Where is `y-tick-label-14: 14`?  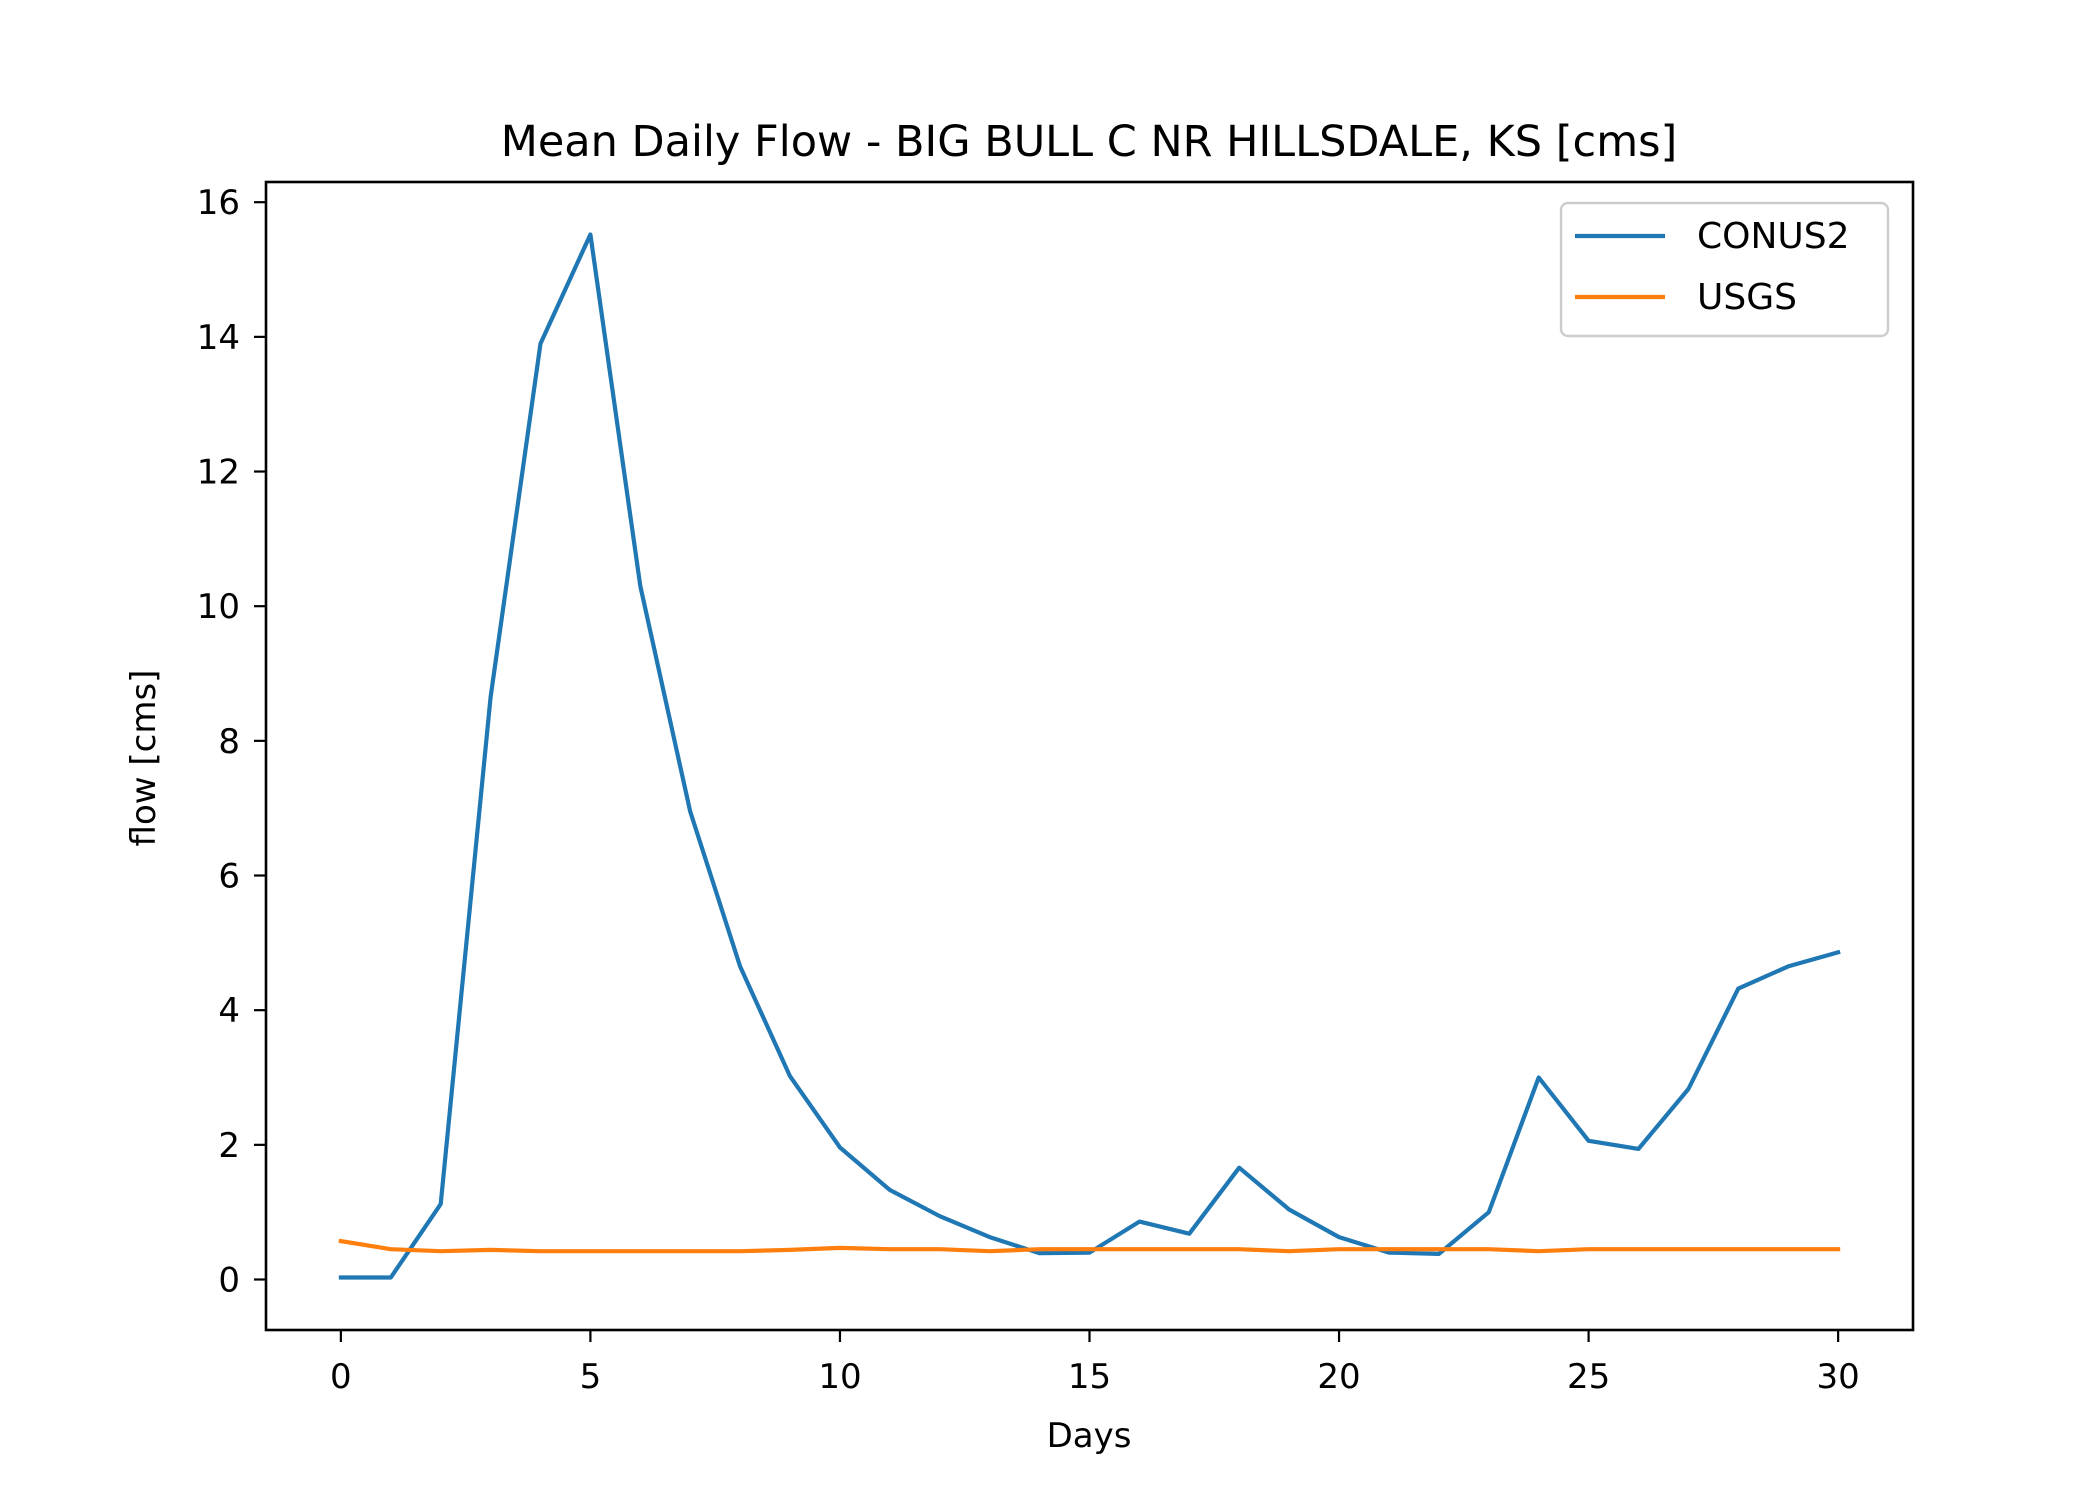 y-tick-label-14: 14 is located at coordinates (218, 338).